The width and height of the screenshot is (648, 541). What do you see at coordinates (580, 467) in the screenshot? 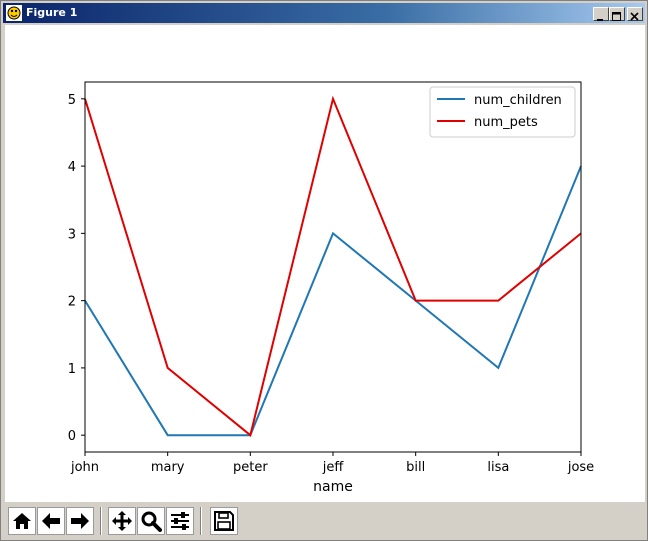
I see `x-tick-label: jose` at bounding box center [580, 467].